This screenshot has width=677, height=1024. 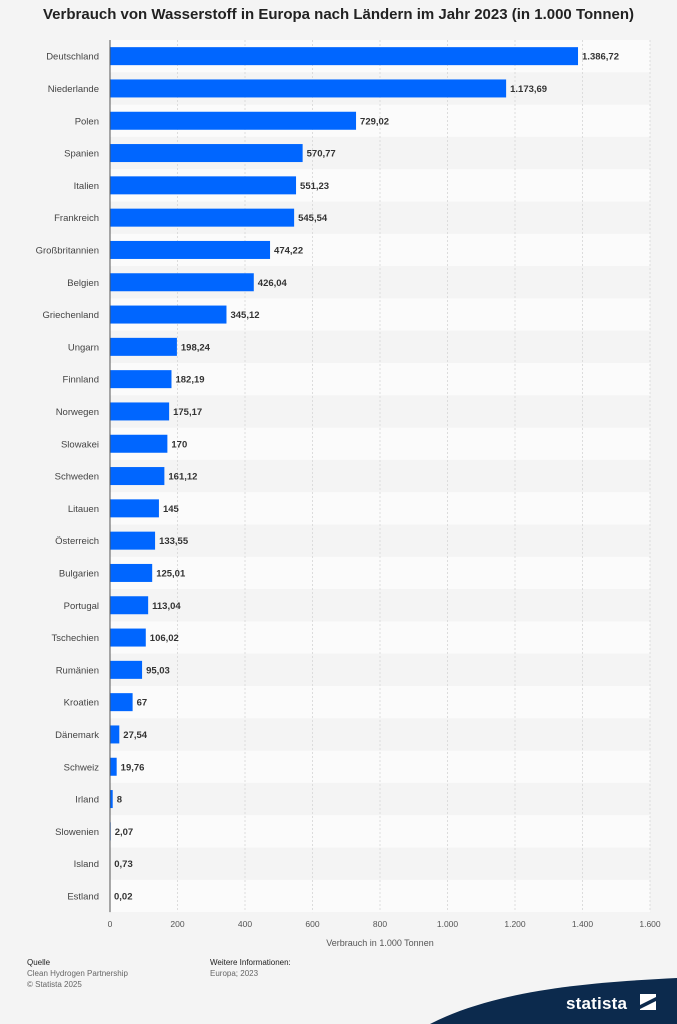 I want to click on source-line: Clean Hydrogen Partnership, so click(x=77, y=973).